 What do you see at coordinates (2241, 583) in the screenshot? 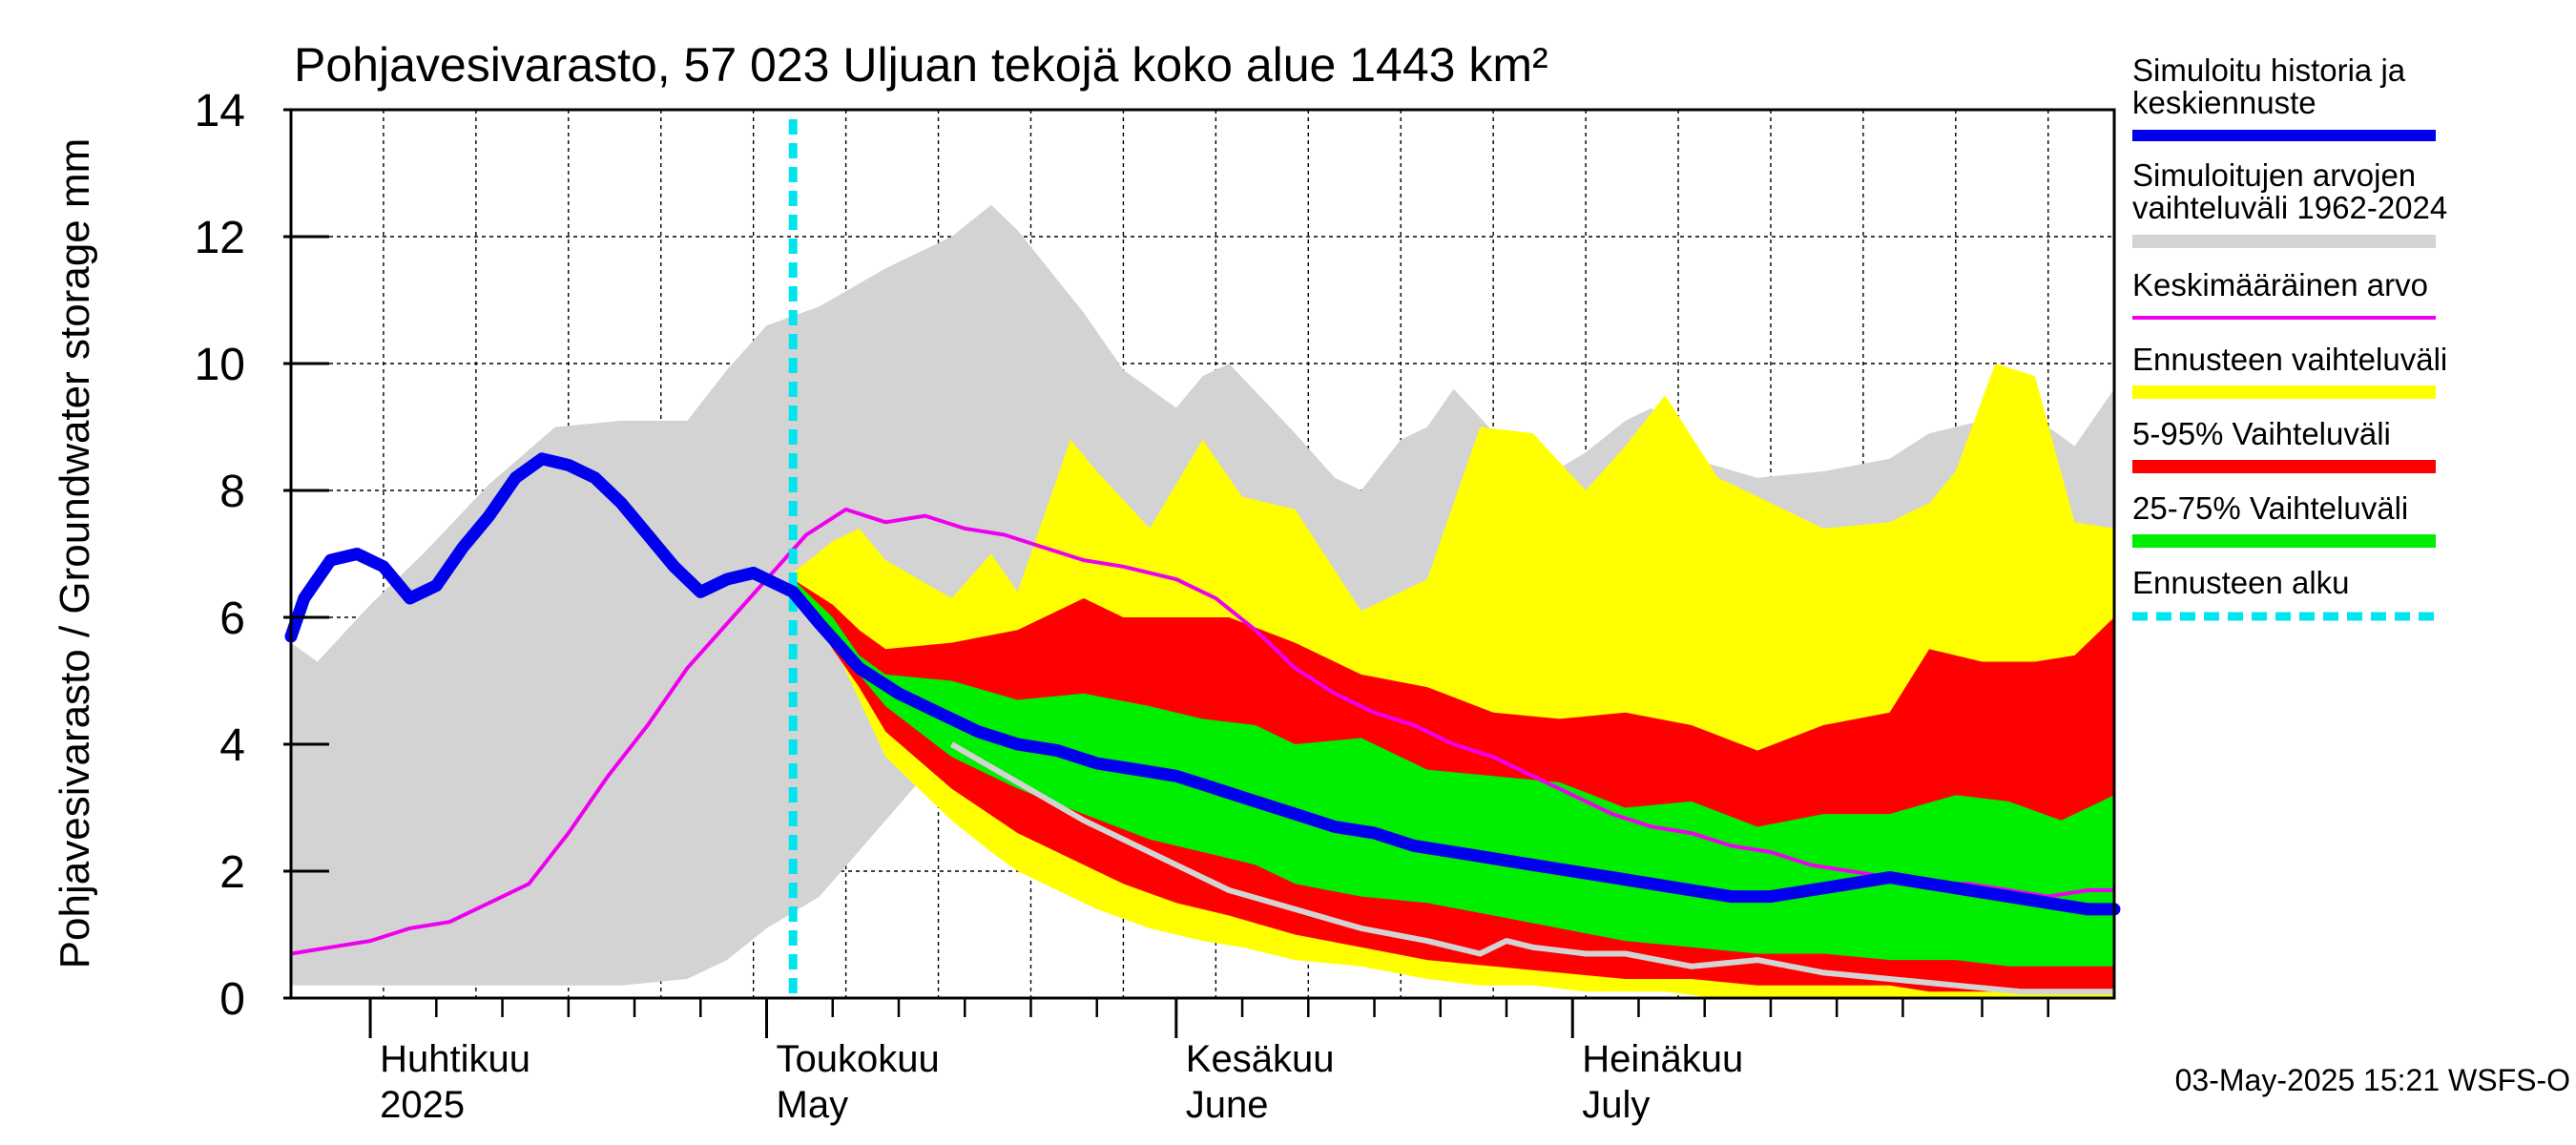
I see `legend-label: Ennusteen alku` at bounding box center [2241, 583].